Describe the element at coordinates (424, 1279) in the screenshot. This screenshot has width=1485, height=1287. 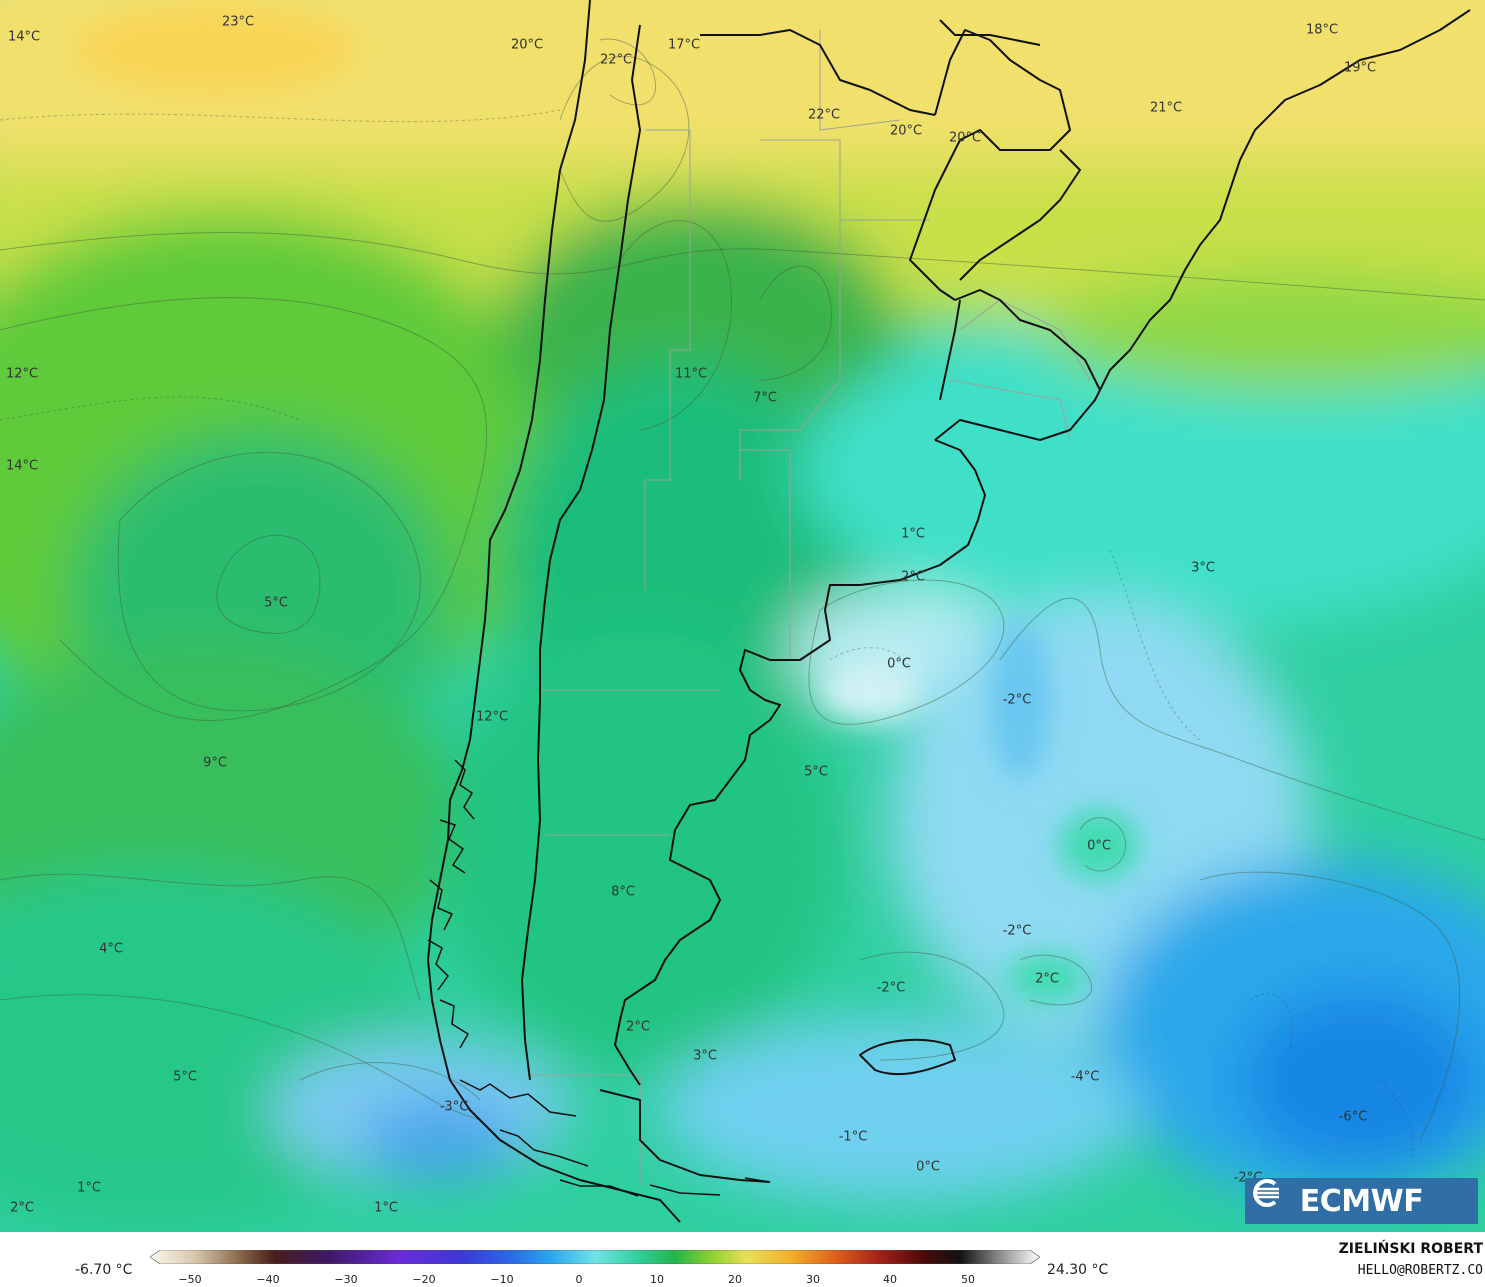
I see `colorbar-tick: −20` at that location.